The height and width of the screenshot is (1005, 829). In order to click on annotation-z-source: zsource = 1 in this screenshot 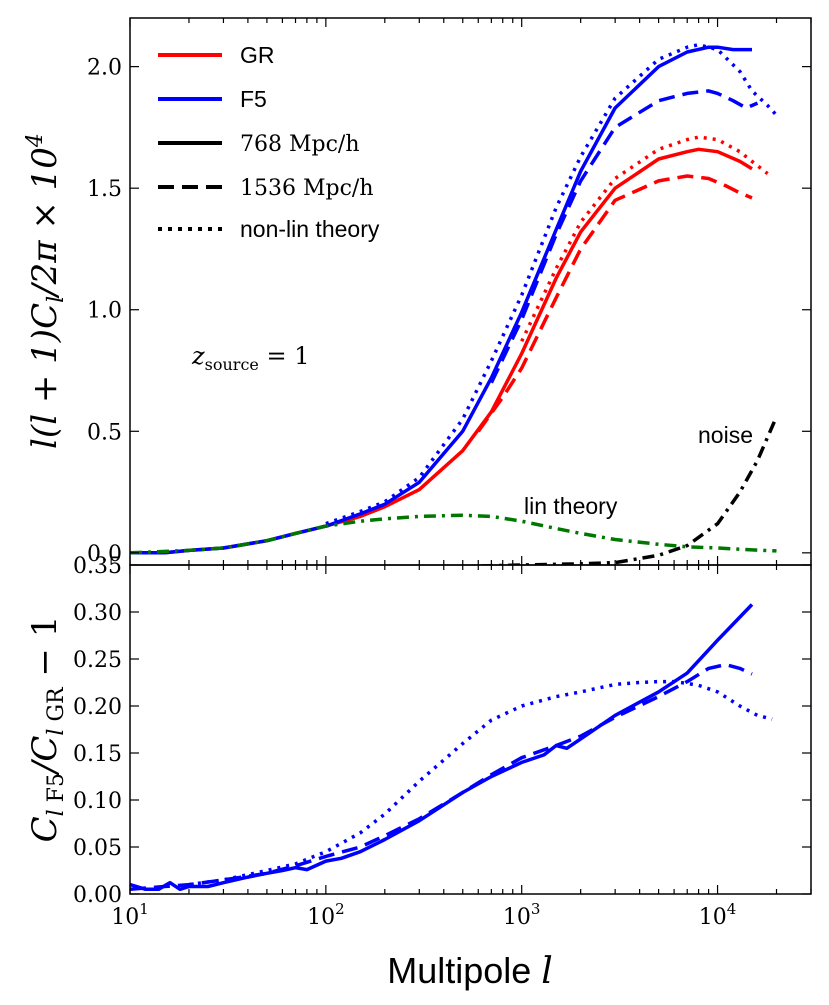, I will do `click(250, 358)`.